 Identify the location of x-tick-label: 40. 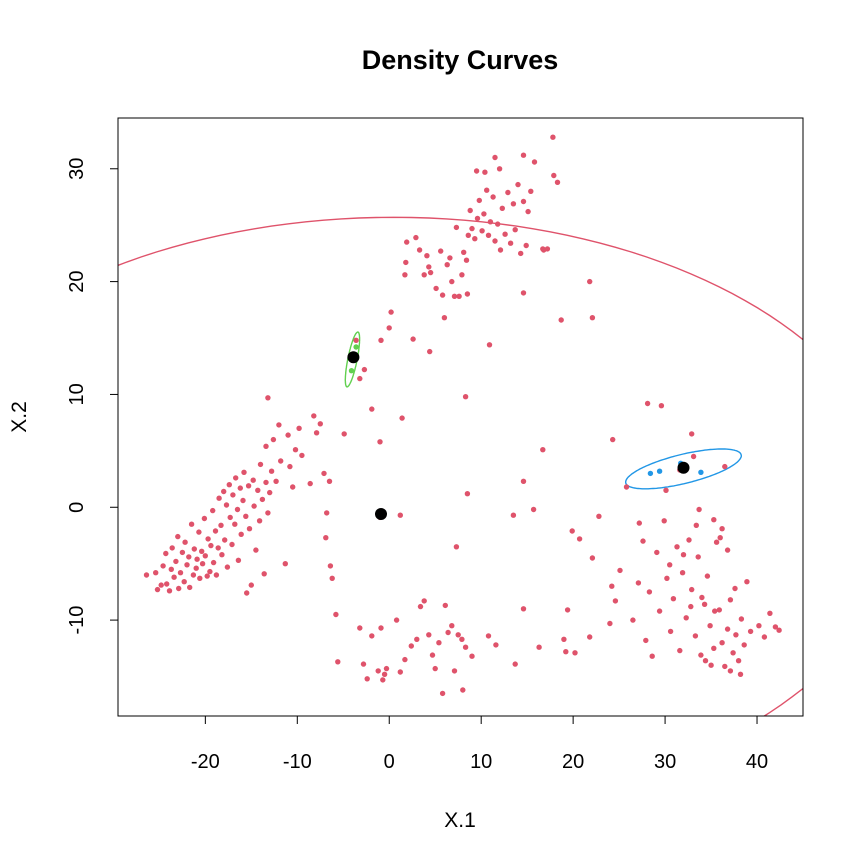
(757, 762).